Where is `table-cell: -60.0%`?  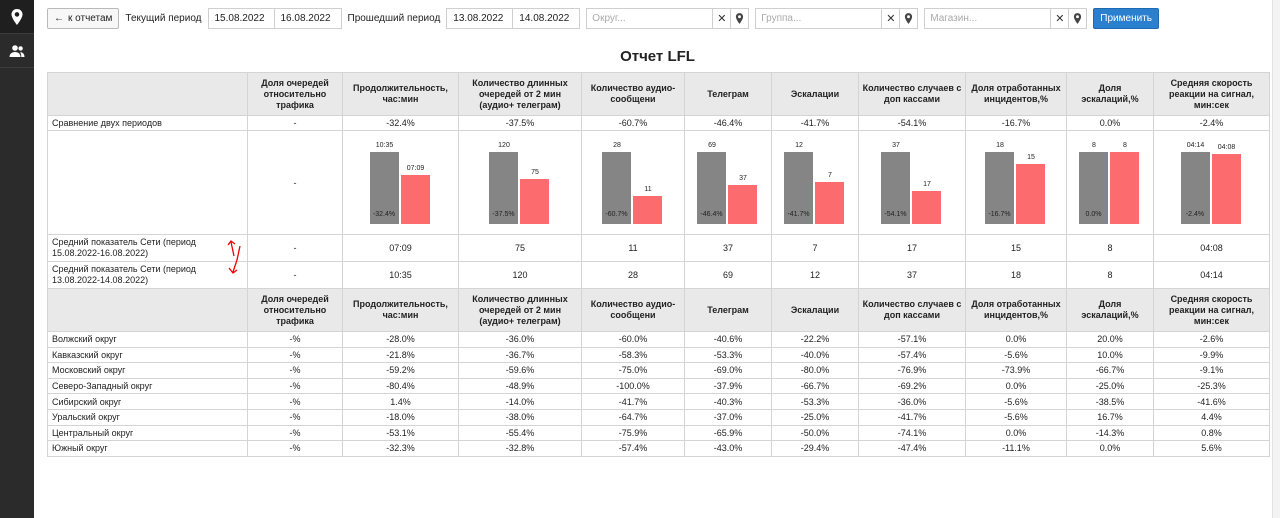
table-cell: -60.0% is located at coordinates (633, 339).